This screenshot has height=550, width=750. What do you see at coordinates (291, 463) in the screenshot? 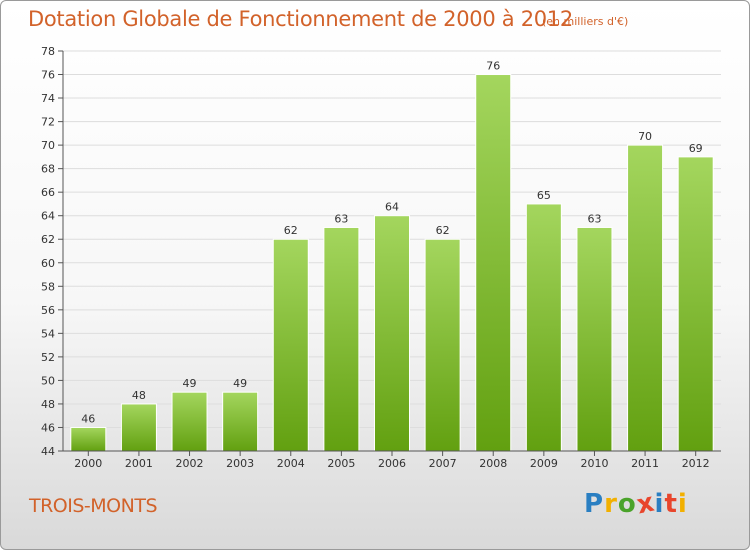
I see `x-tick-label-2004: 2004` at bounding box center [291, 463].